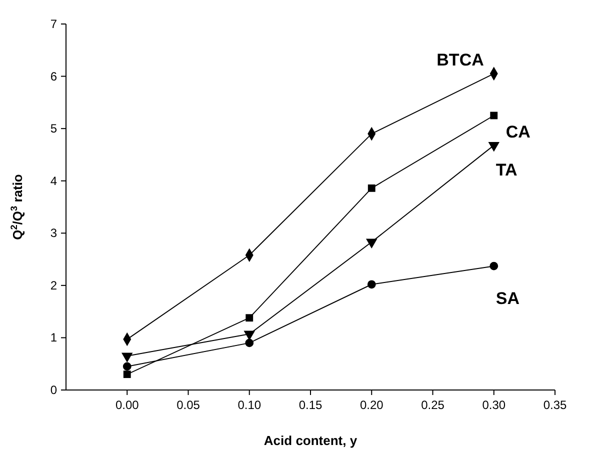  I want to click on x-tick-label: 0.20, so click(372, 405).